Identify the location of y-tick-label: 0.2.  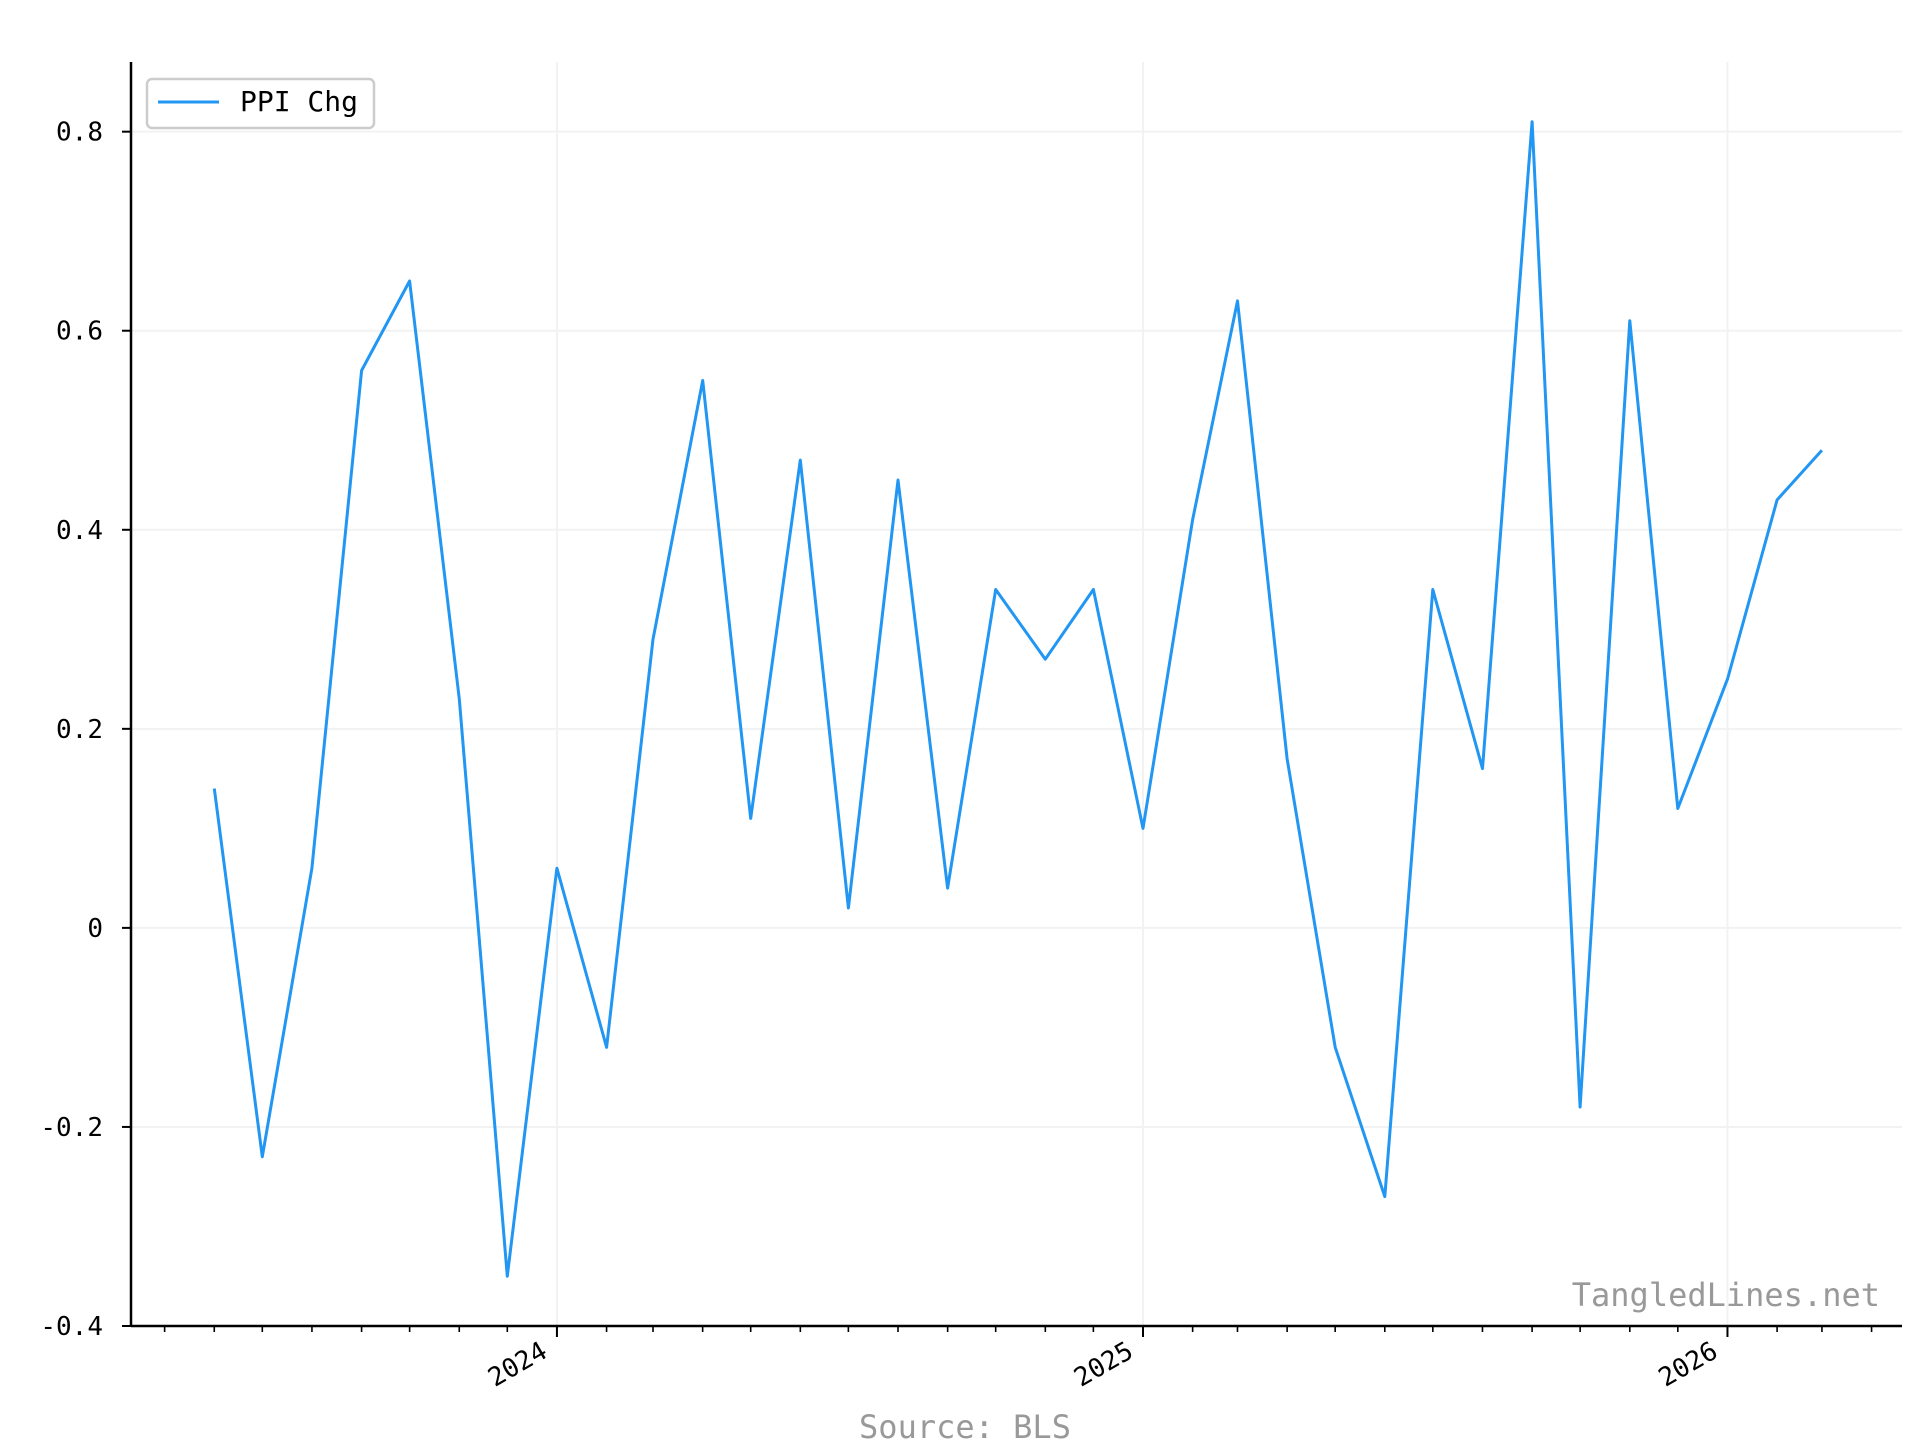
(79, 730).